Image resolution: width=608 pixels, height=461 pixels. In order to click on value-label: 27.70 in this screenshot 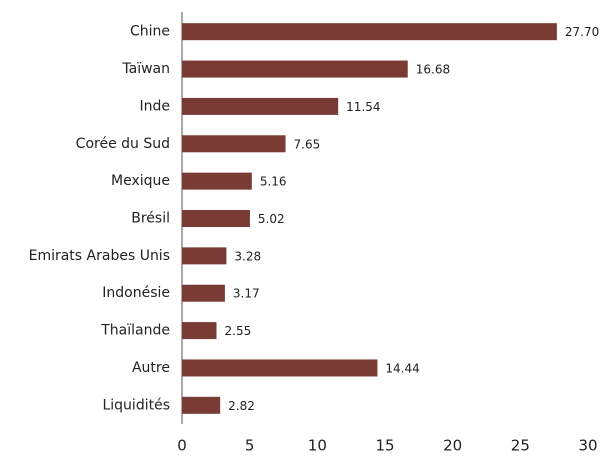, I will do `click(582, 32)`.